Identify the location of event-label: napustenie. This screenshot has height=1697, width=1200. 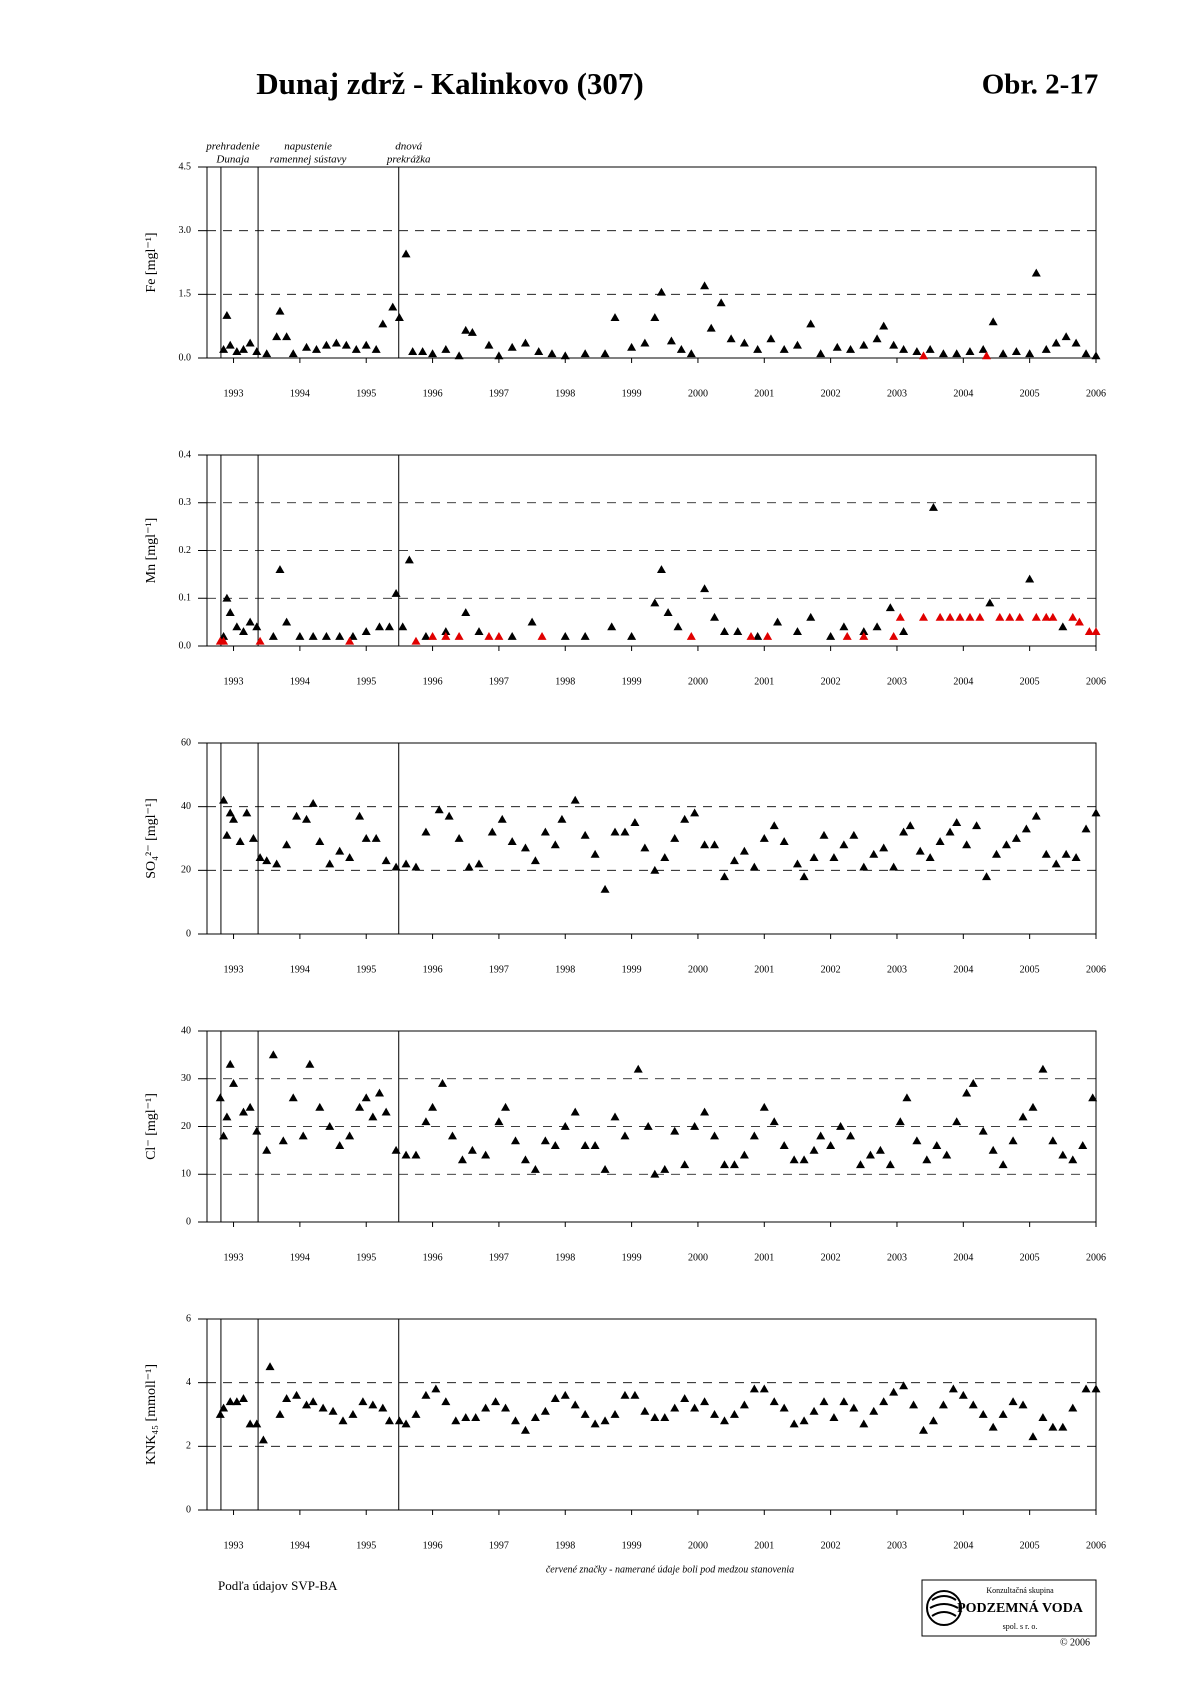
(308, 147).